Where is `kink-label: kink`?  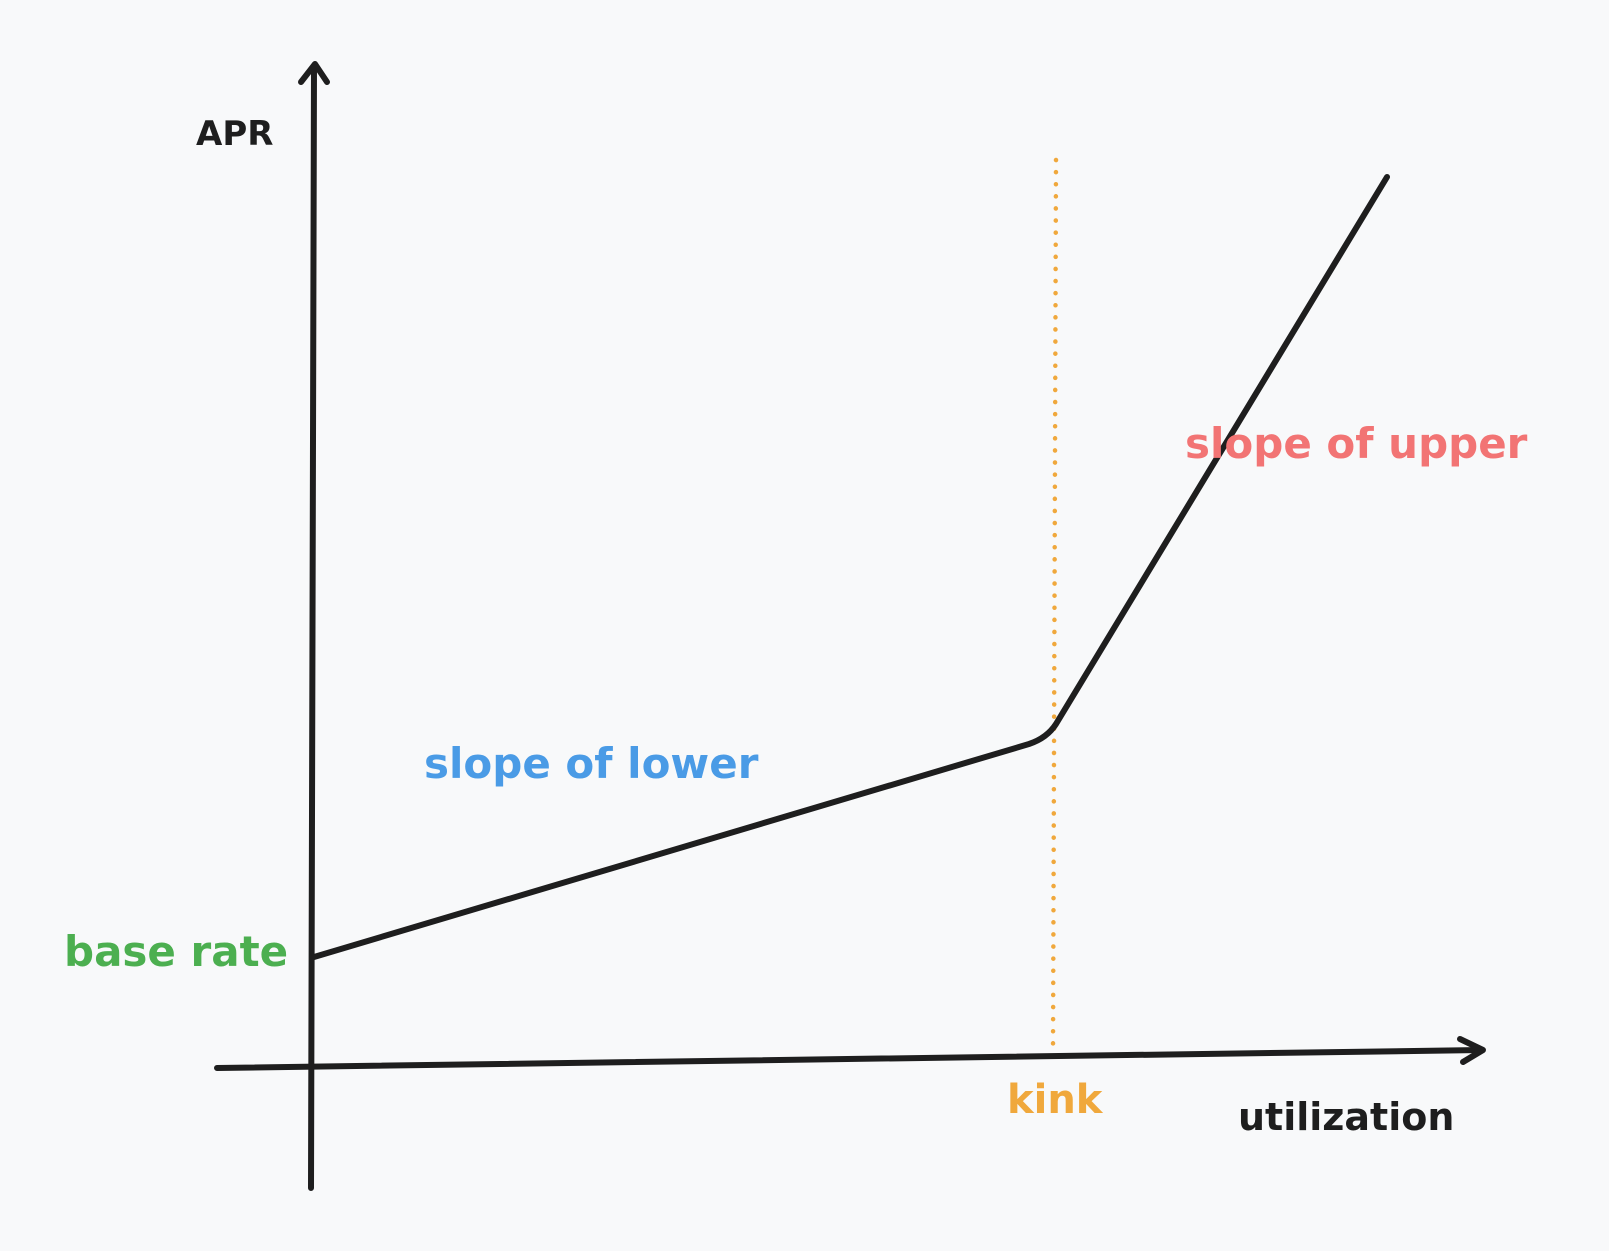 kink-label: kink is located at coordinates (1055, 1100).